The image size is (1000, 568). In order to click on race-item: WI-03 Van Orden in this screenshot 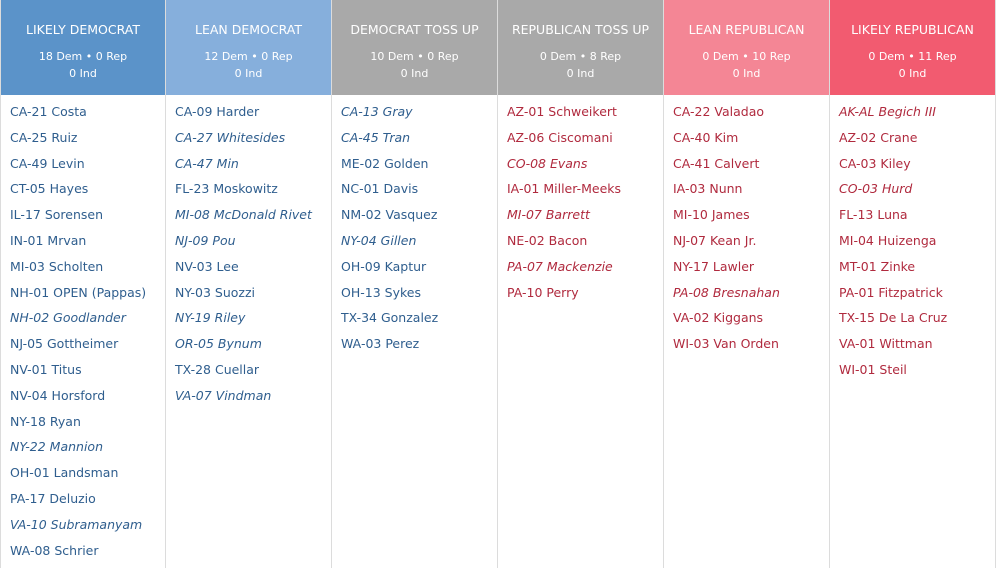, I will do `click(726, 344)`.